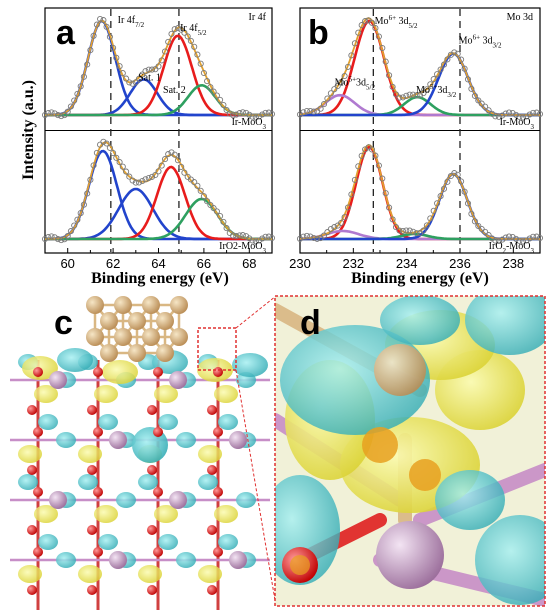 The height and width of the screenshot is (615, 554). I want to click on mo-atom, so click(410, 555).